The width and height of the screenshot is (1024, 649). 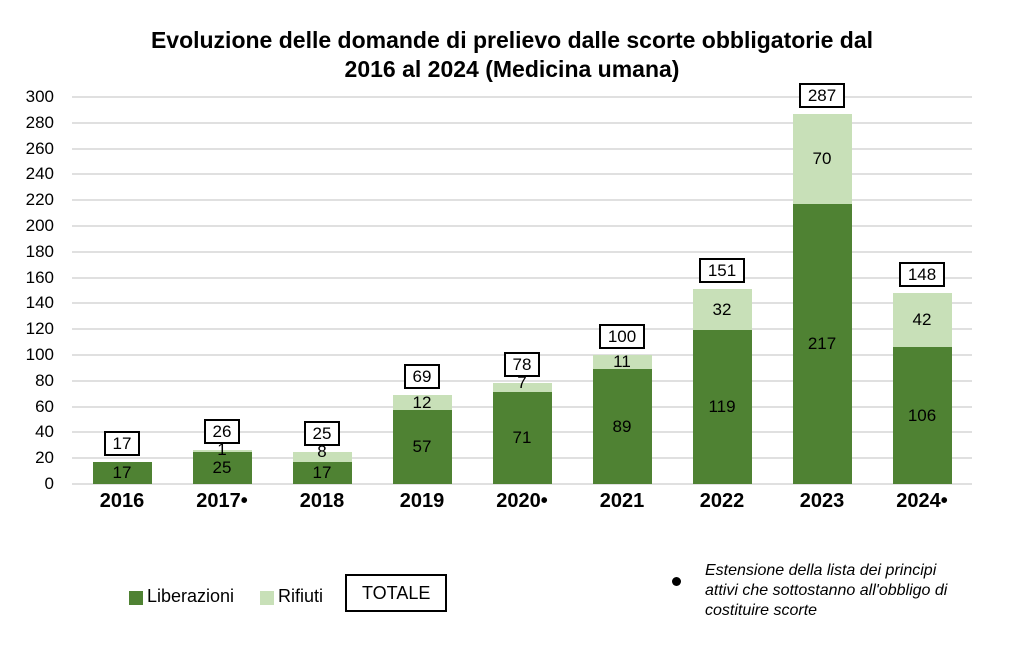 What do you see at coordinates (39, 329) in the screenshot?
I see `y-axis-tick-label: 120` at bounding box center [39, 329].